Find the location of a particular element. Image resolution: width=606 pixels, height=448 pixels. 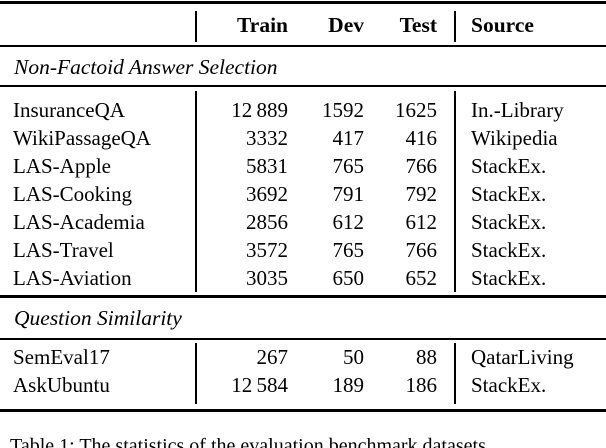

table-row: LAS-Travel 3572 765 766 StackEx. is located at coordinates (303, 250).